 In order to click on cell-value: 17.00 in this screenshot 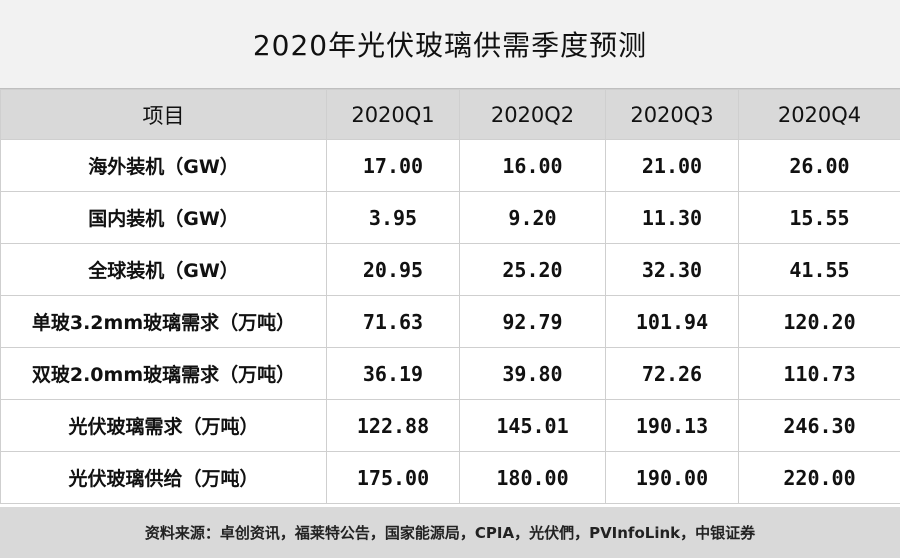, I will do `click(393, 165)`.